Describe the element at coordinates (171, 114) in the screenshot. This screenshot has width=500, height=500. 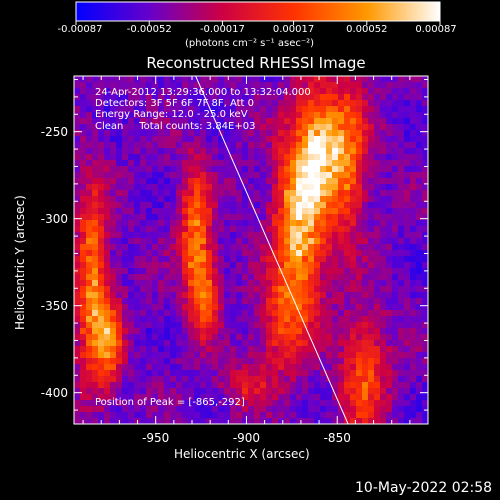
I see `info-line-3: Energy Range: 12.0 - 25.0 keV` at that location.